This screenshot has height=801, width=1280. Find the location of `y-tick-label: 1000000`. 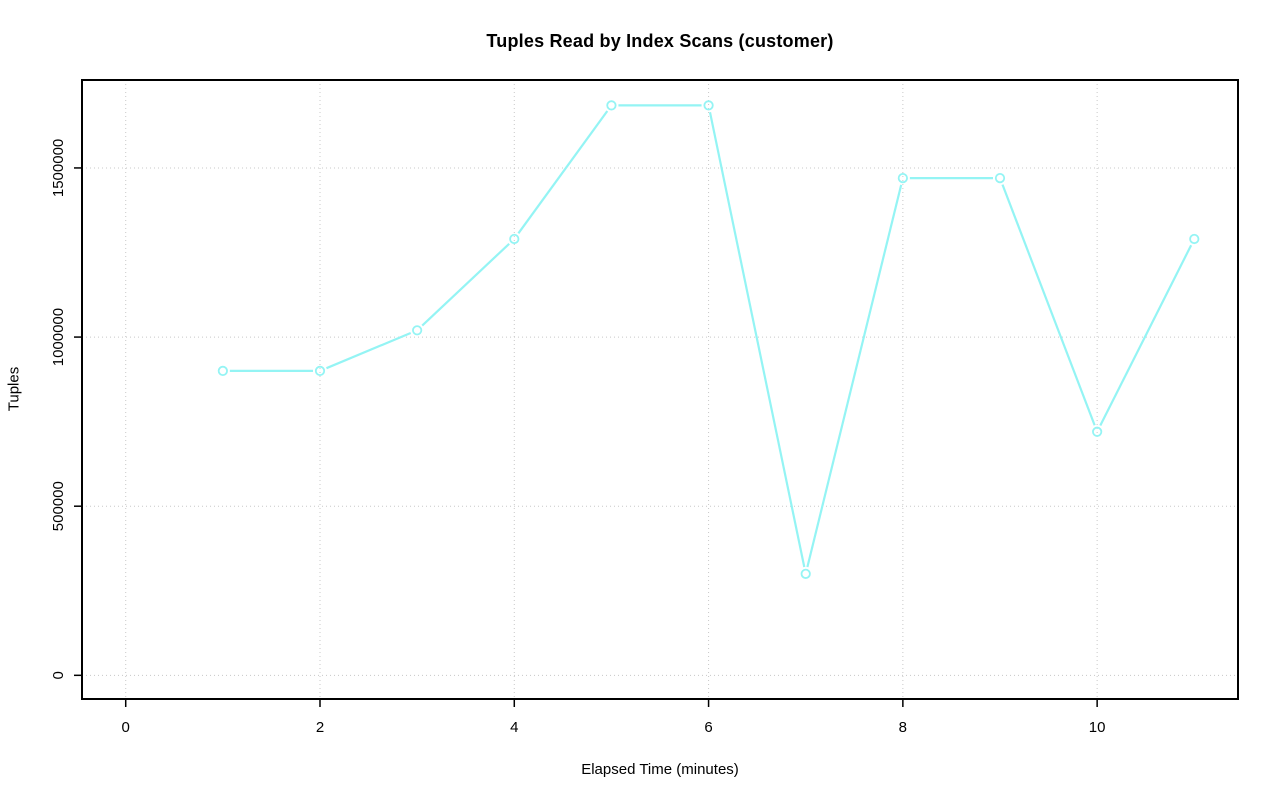

y-tick-label: 1000000 is located at coordinates (58, 337).